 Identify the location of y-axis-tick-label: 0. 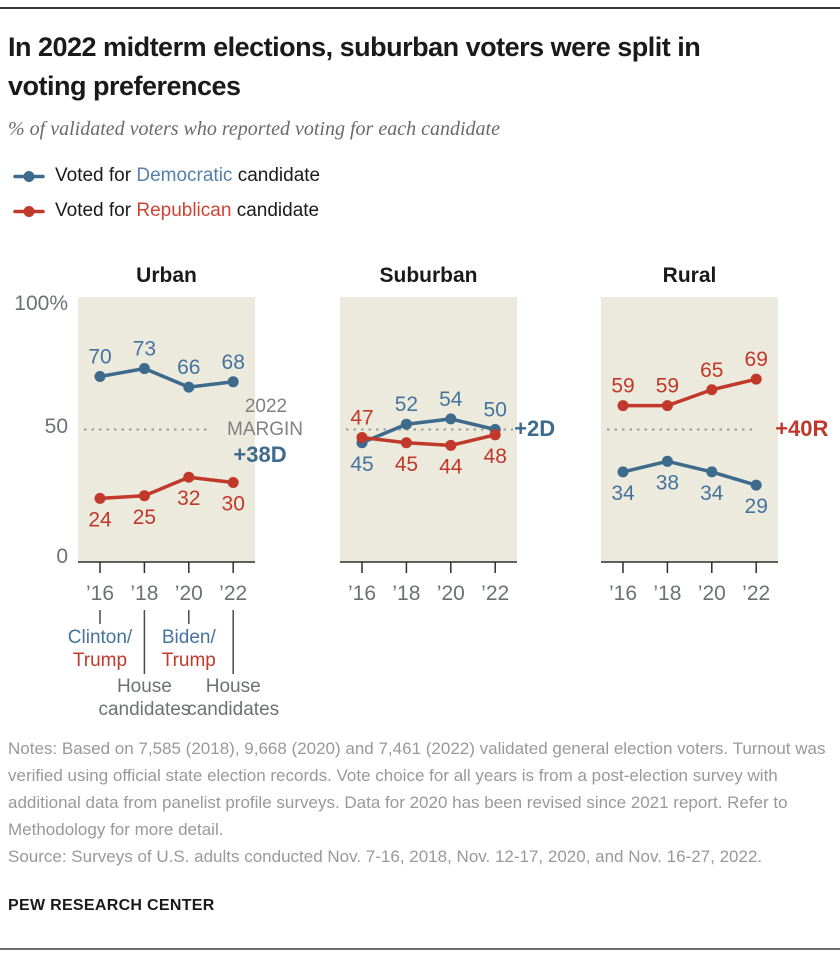
(62, 556).